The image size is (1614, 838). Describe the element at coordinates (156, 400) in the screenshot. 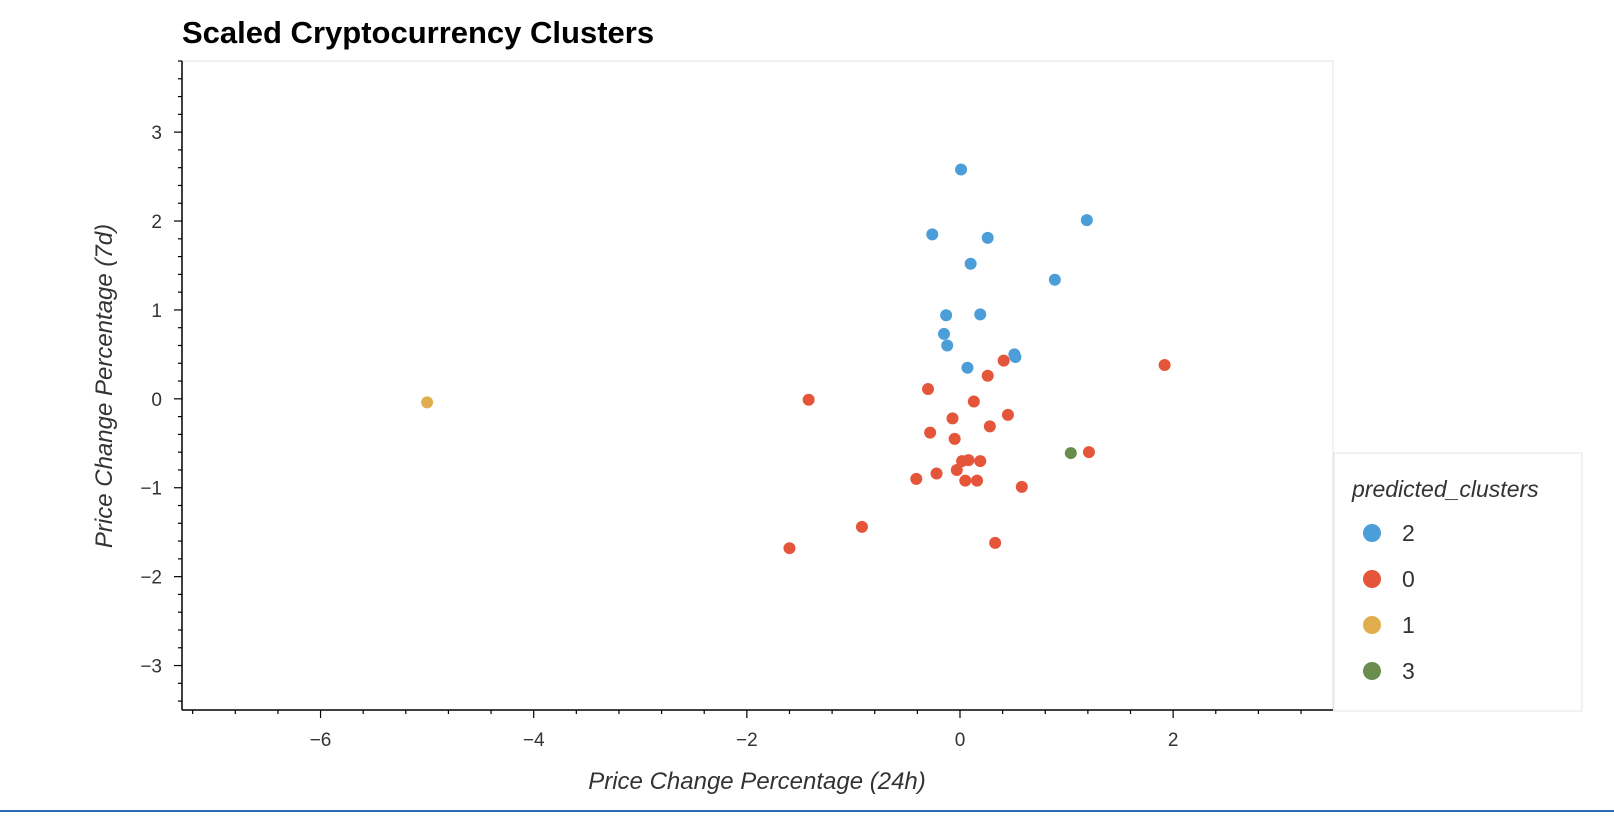

I see `y-tick-label: 0` at that location.